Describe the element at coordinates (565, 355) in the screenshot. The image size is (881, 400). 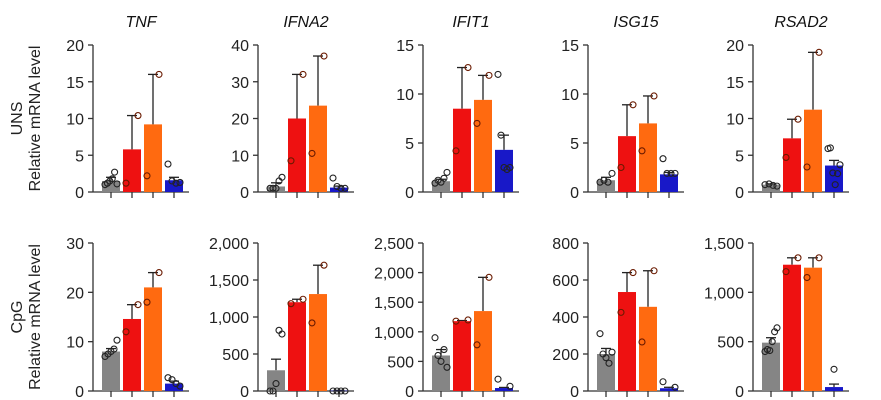
I see `y-tick-label: 200` at that location.